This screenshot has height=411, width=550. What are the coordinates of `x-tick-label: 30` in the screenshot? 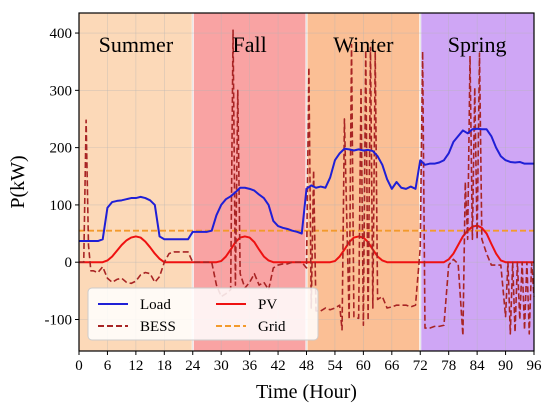 It's located at (221, 366).